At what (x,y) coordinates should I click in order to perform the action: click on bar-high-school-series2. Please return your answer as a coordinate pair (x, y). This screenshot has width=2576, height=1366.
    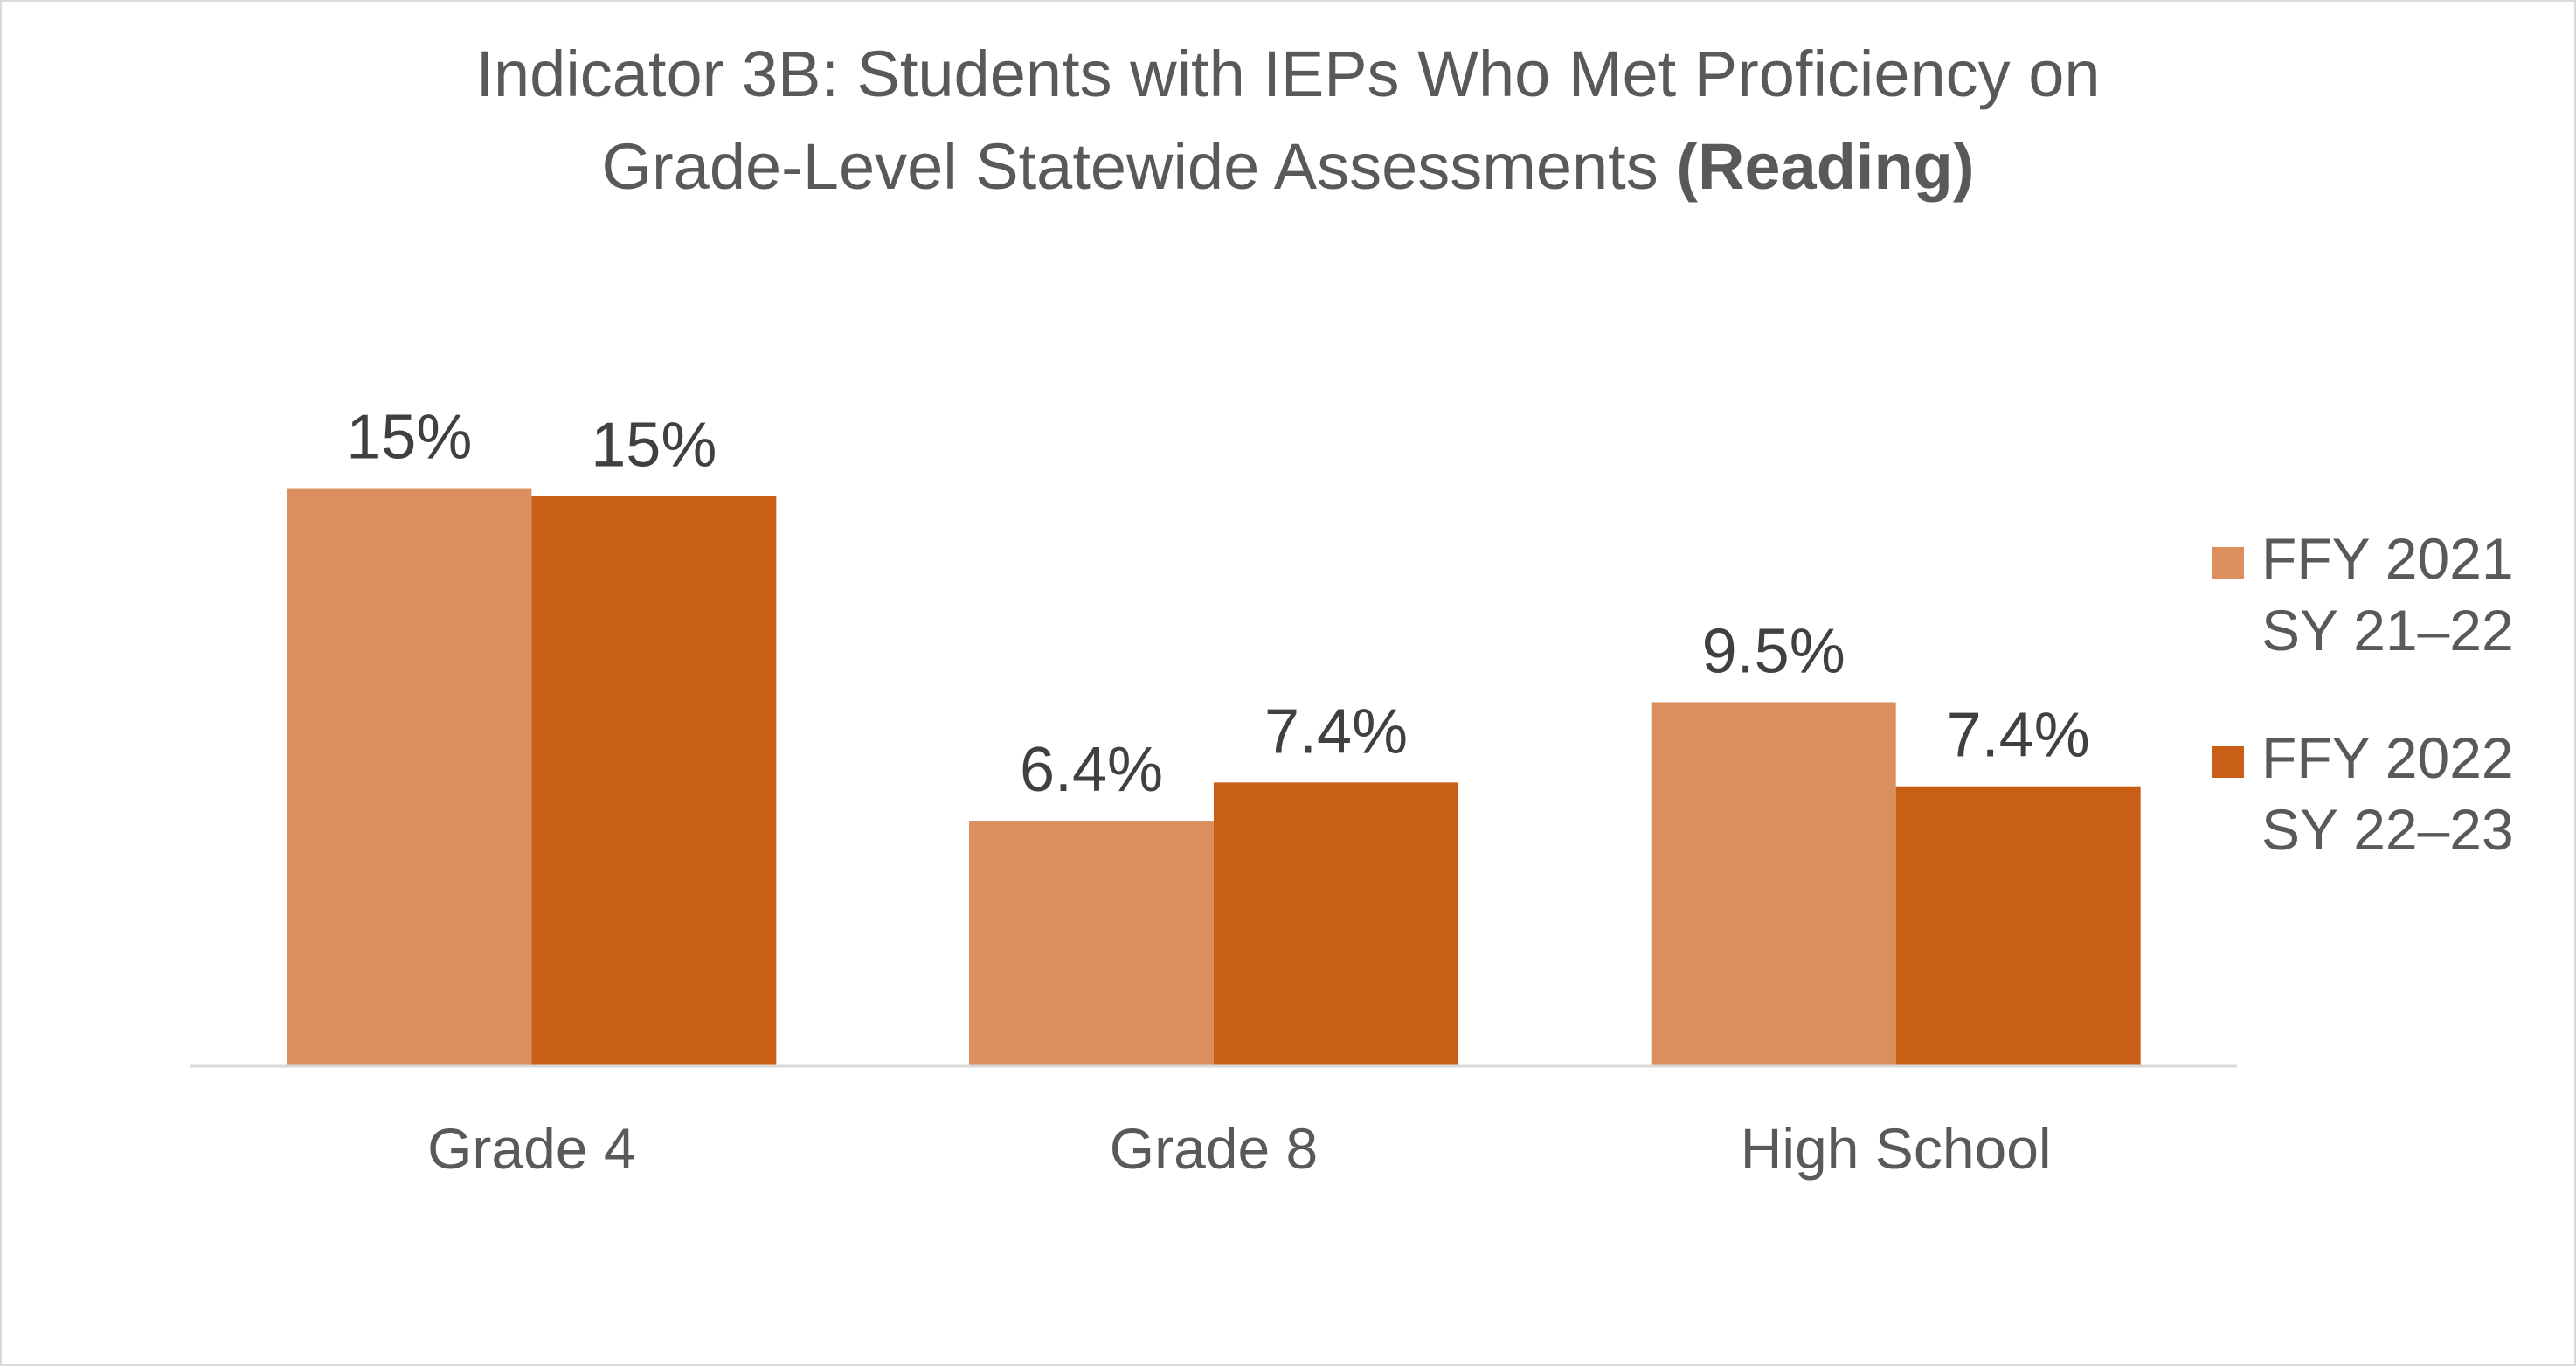
    Looking at the image, I should click on (2018, 925).